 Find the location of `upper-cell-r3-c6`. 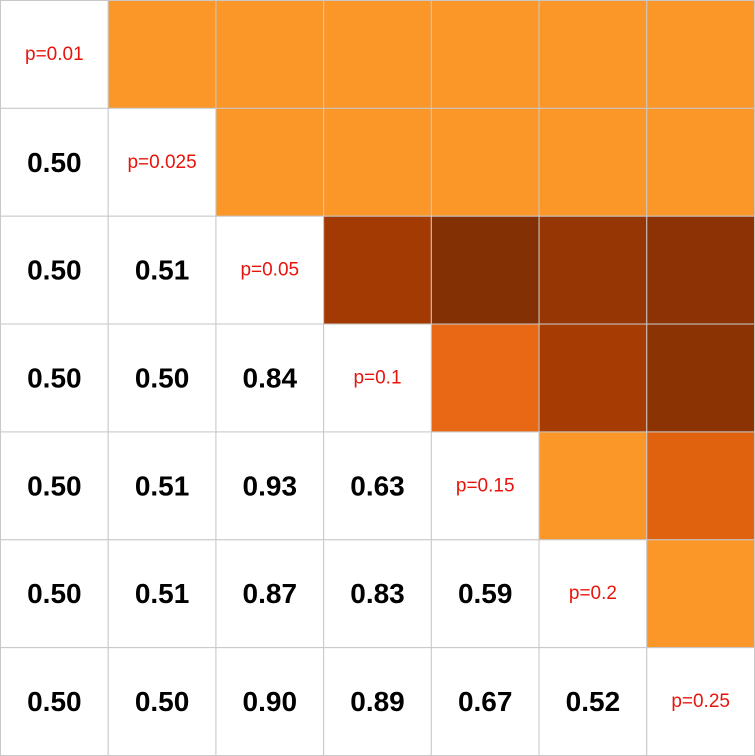

upper-cell-r3-c6 is located at coordinates (700, 378).